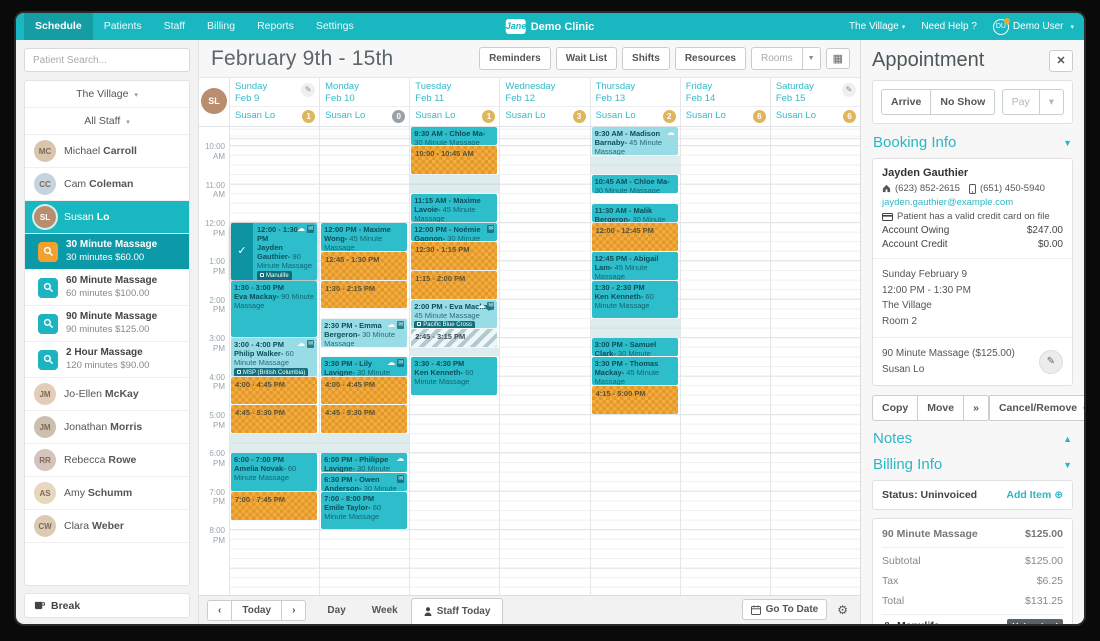  I want to click on day-staff-sunday: Susan Lo 1, so click(274, 116).